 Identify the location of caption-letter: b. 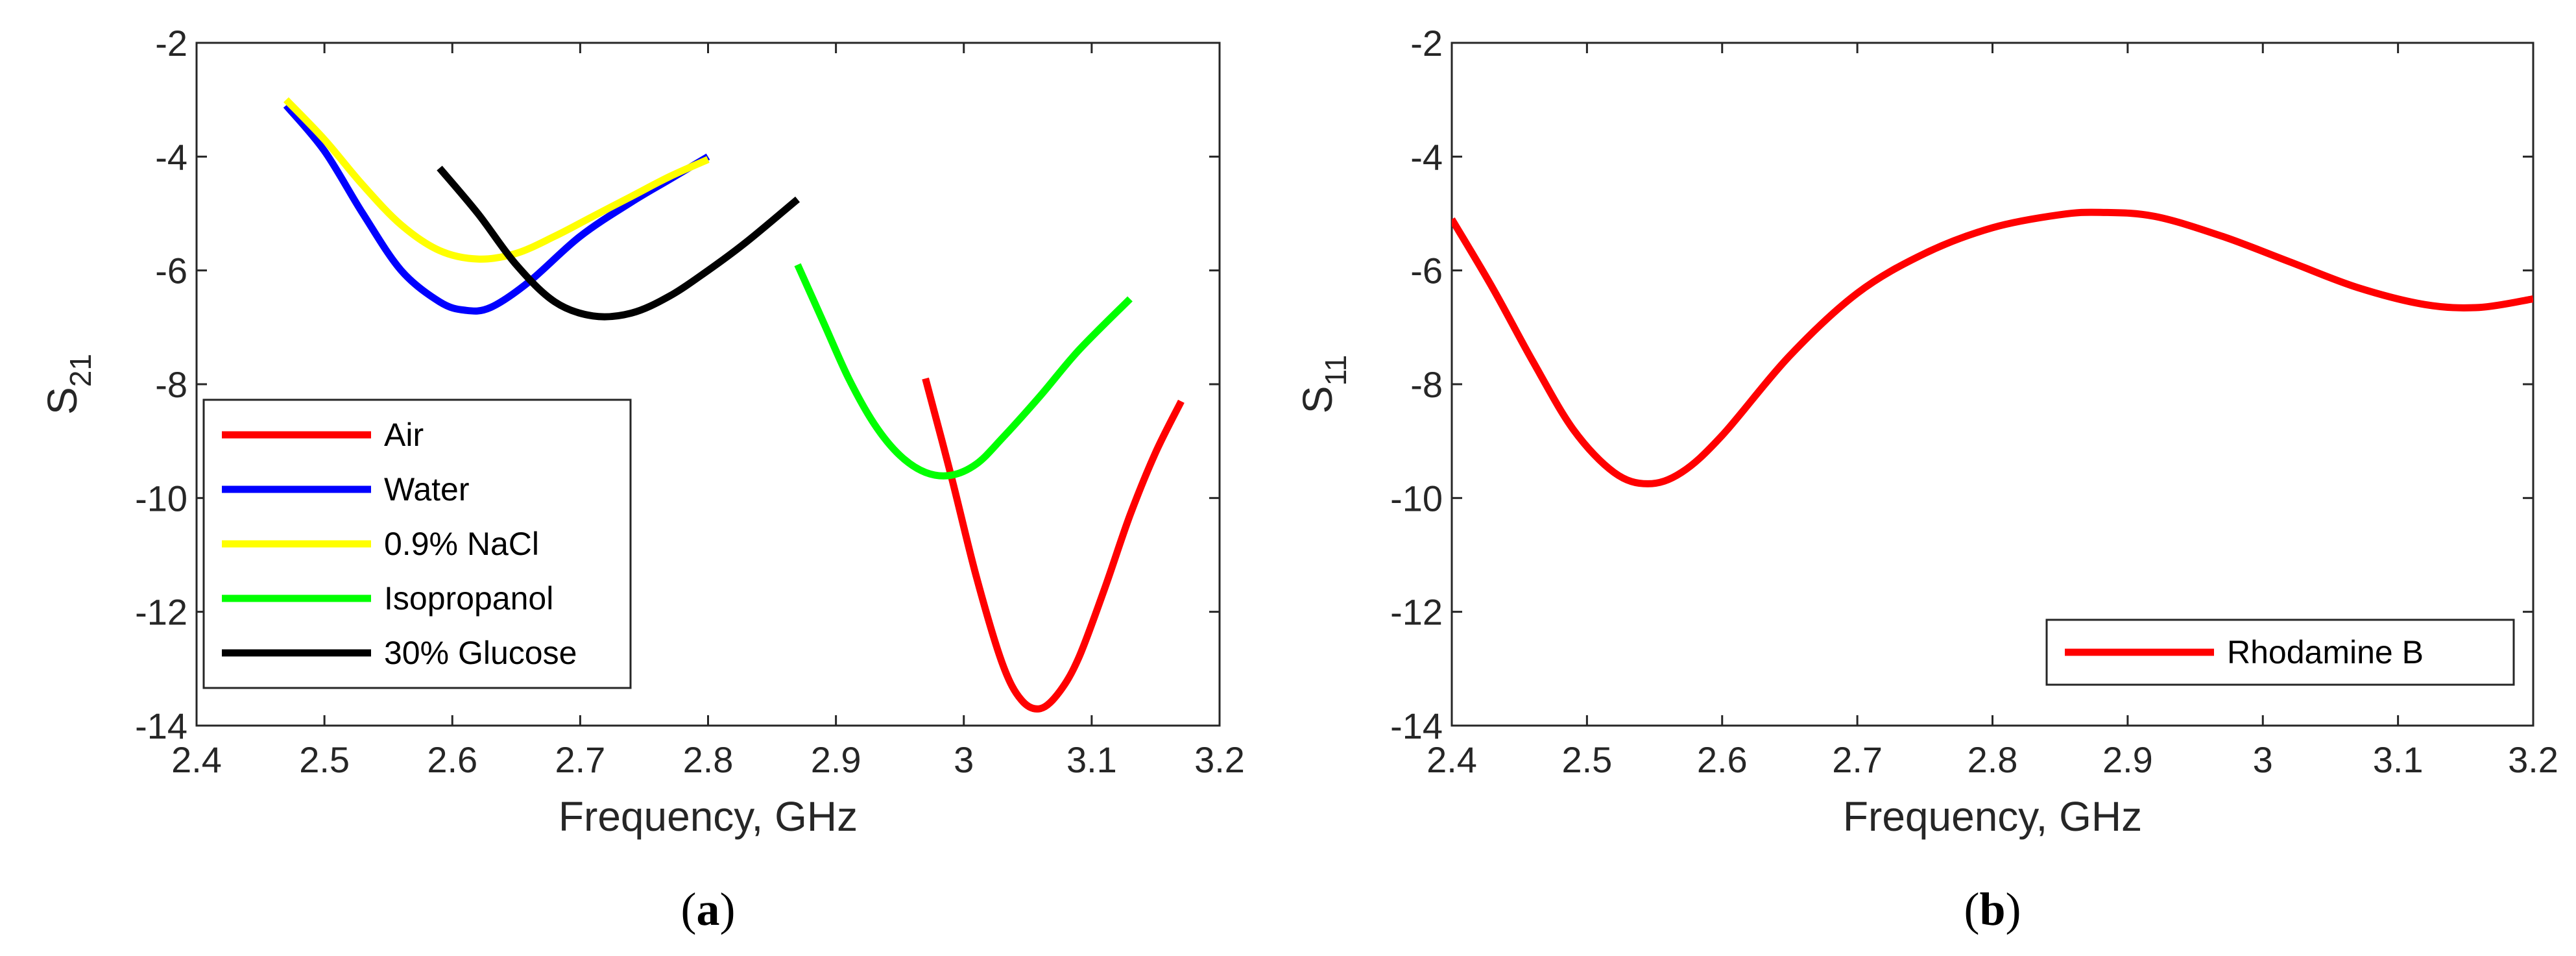
(1992, 909).